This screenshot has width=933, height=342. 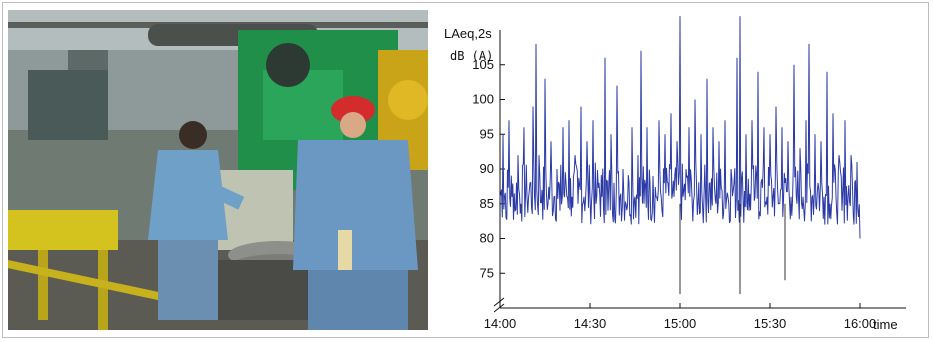 What do you see at coordinates (483, 64) in the screenshot?
I see `y-tick-label: 105` at bounding box center [483, 64].